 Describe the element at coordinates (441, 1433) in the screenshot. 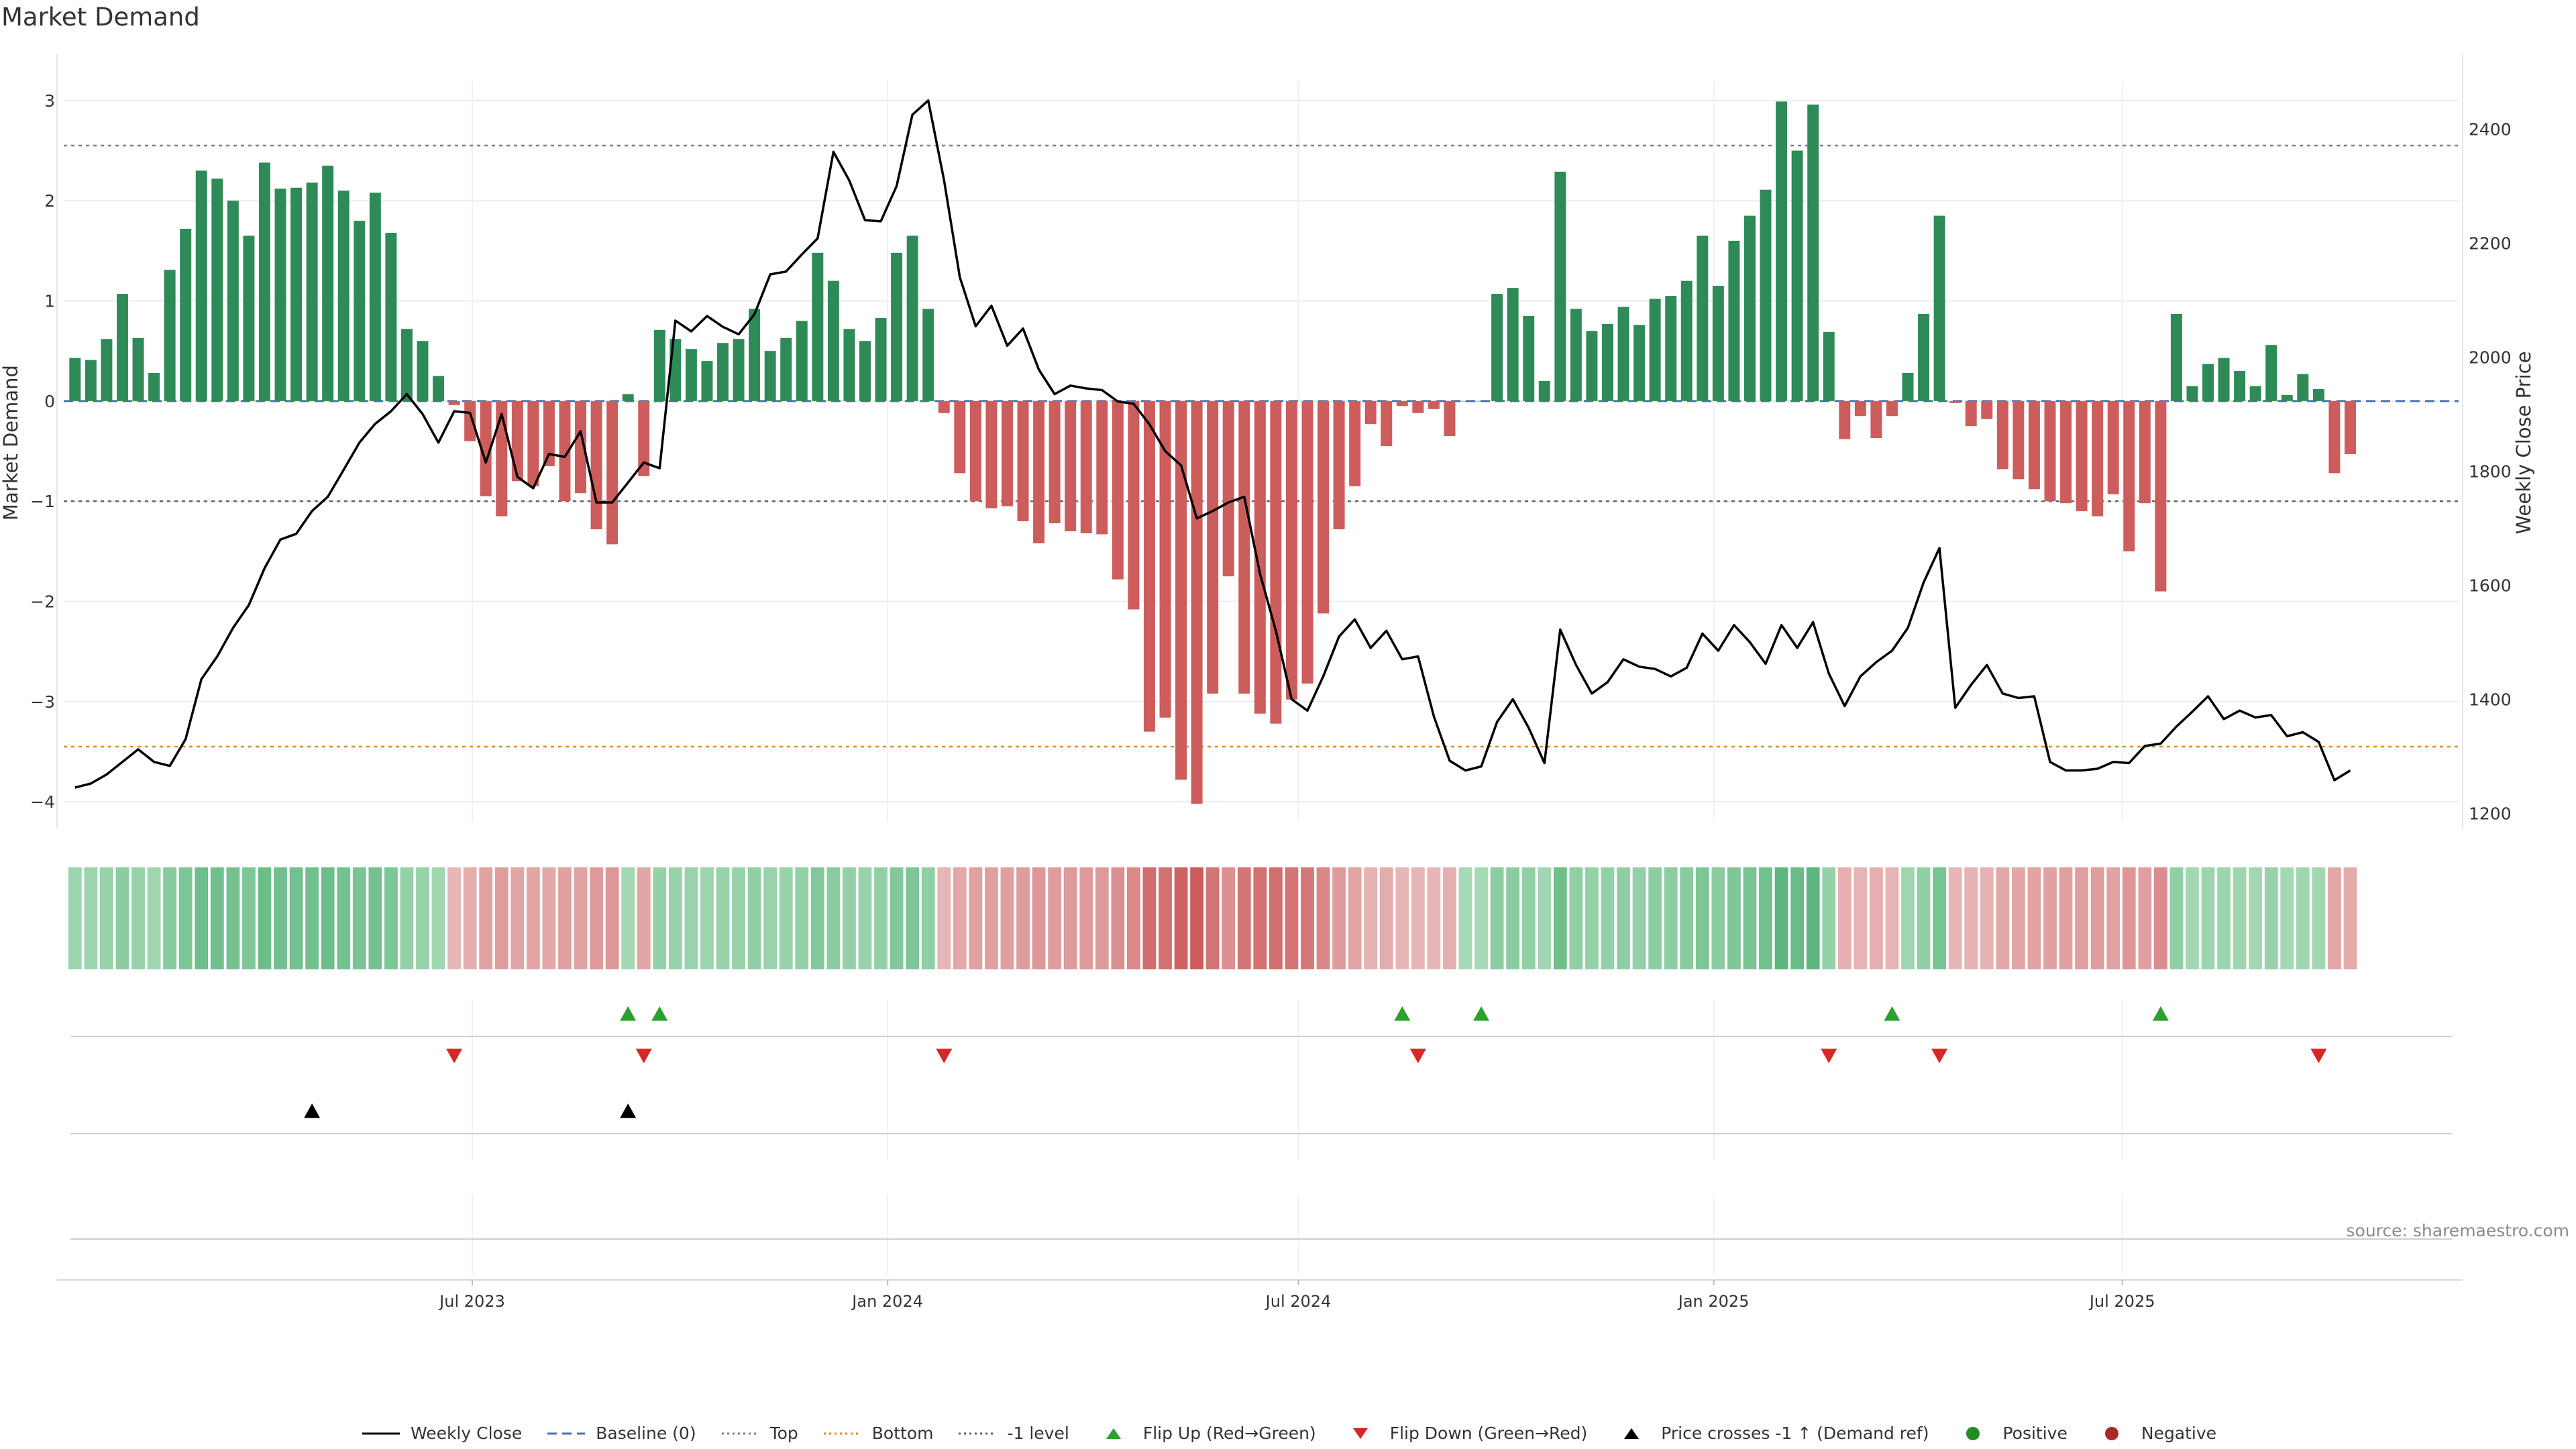

I see `legend-item-weekly-close: Weekly Close` at that location.